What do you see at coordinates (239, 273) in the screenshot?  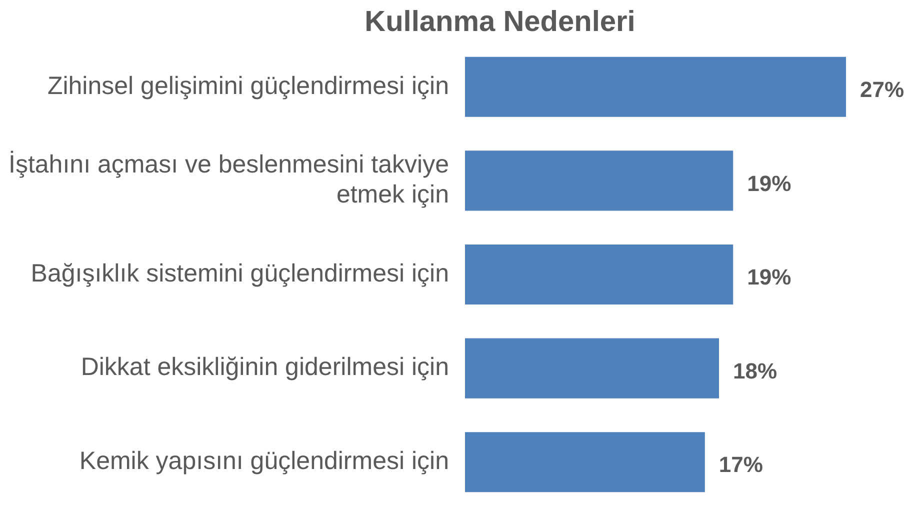 I see `y-tick-label: Bağışıklık sistemini güçlendirmesi için` at bounding box center [239, 273].